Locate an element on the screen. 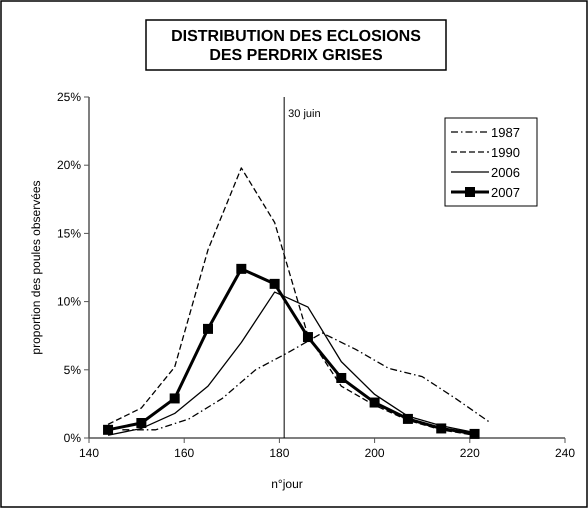  y-tick-label: 20% is located at coordinates (69, 165).